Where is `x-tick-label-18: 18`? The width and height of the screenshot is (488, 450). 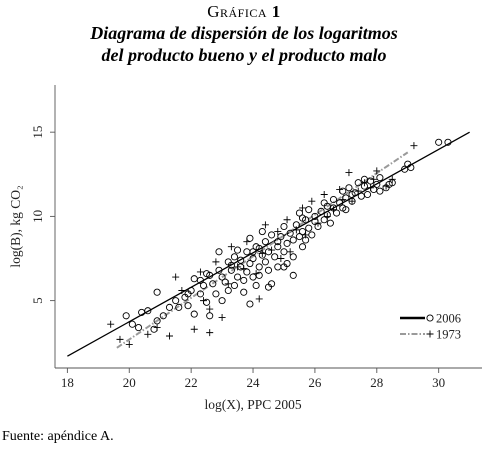
x-tick-label-18: 18 is located at coordinates (67, 382).